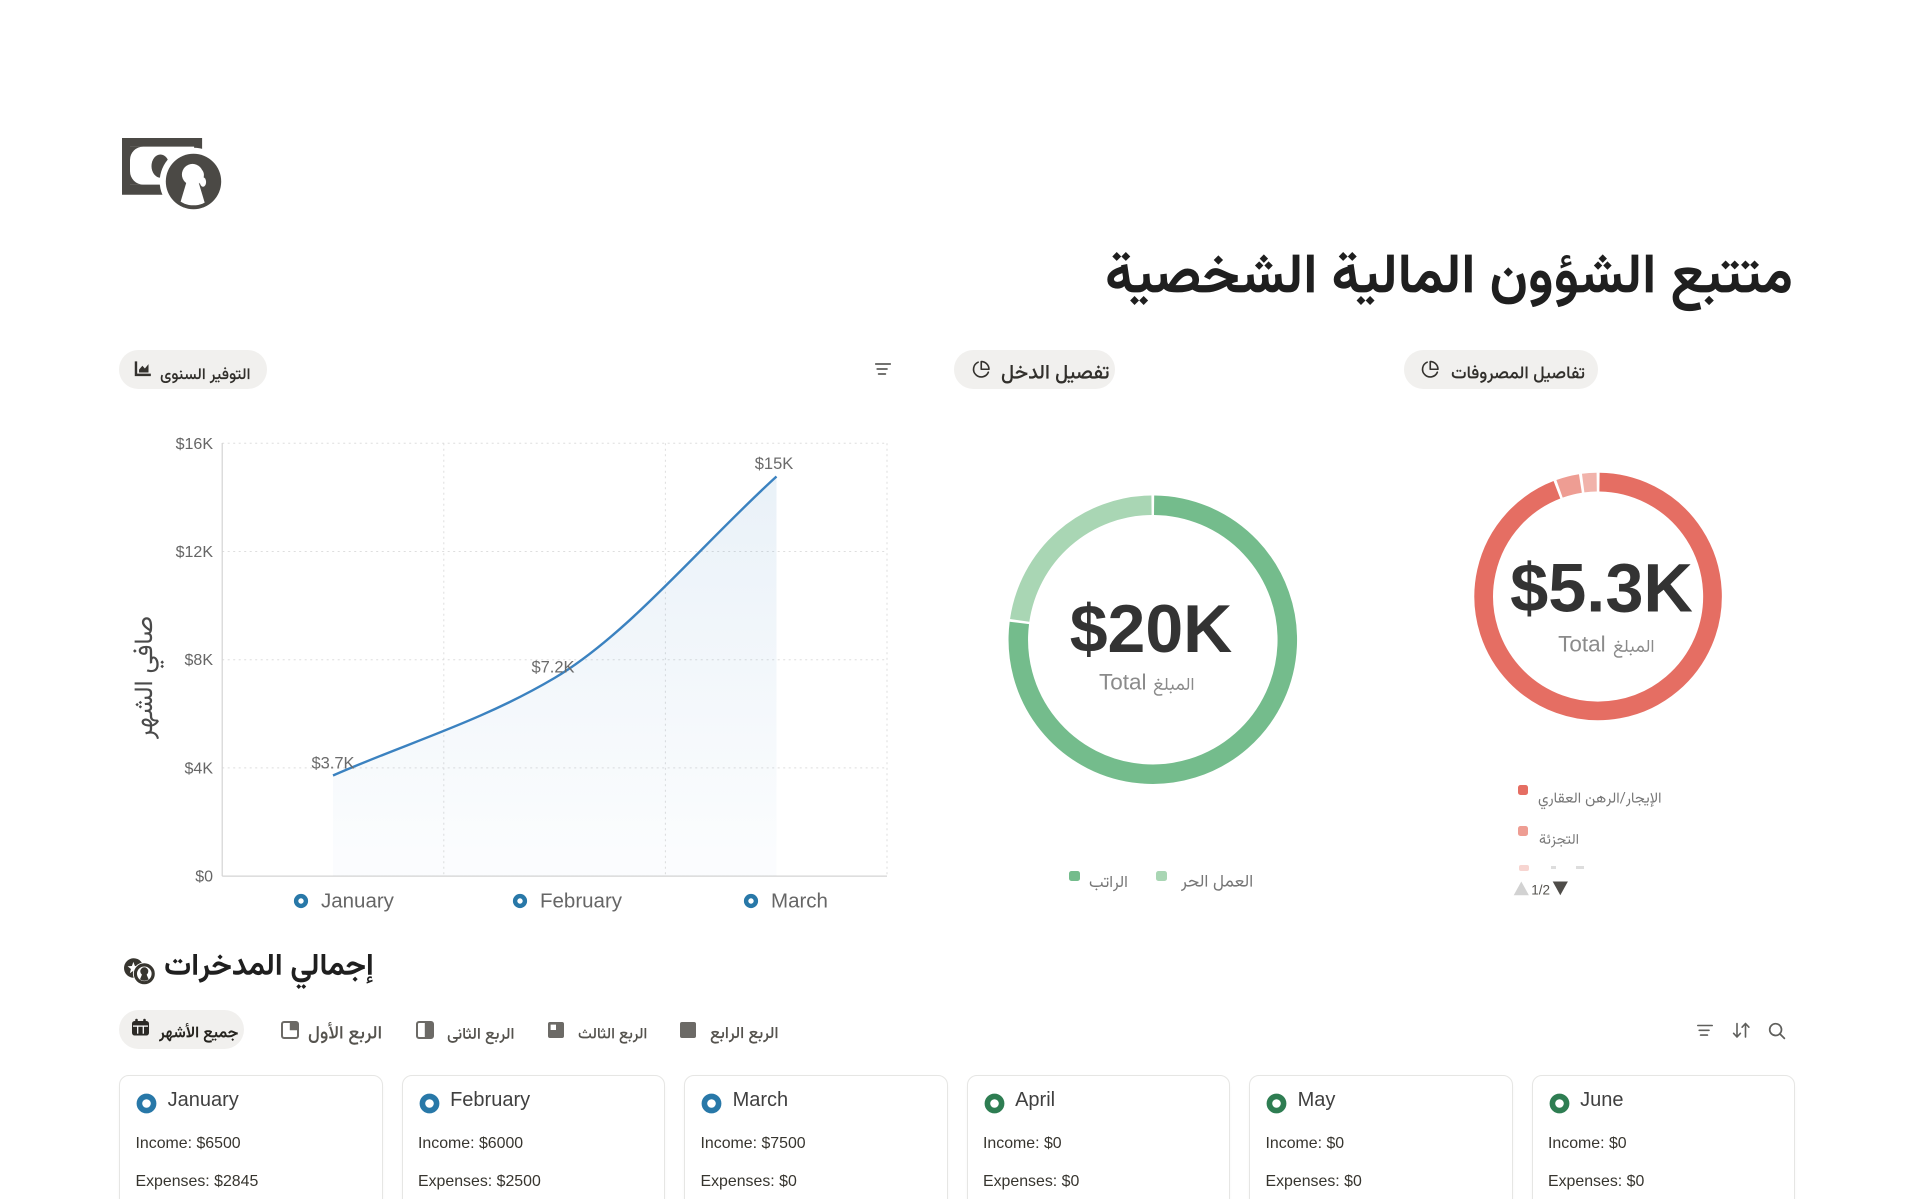 This screenshot has height=1199, width=1920. What do you see at coordinates (195, 552) in the screenshot?
I see `svg-text: $12K` at bounding box center [195, 552].